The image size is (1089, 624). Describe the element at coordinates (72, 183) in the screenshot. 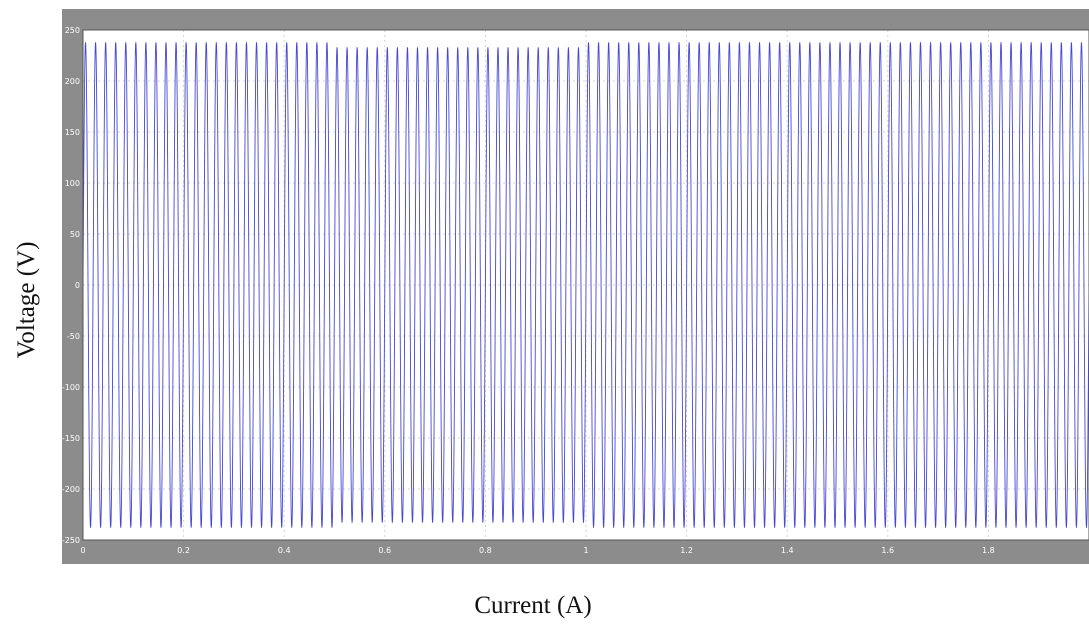

I see `y-tick-label: 100` at that location.